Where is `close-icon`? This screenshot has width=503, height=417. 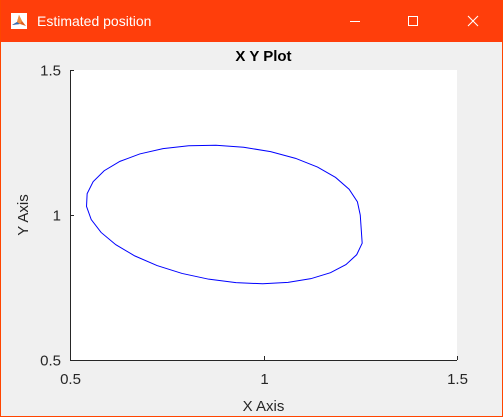
close-icon is located at coordinates (473, 21).